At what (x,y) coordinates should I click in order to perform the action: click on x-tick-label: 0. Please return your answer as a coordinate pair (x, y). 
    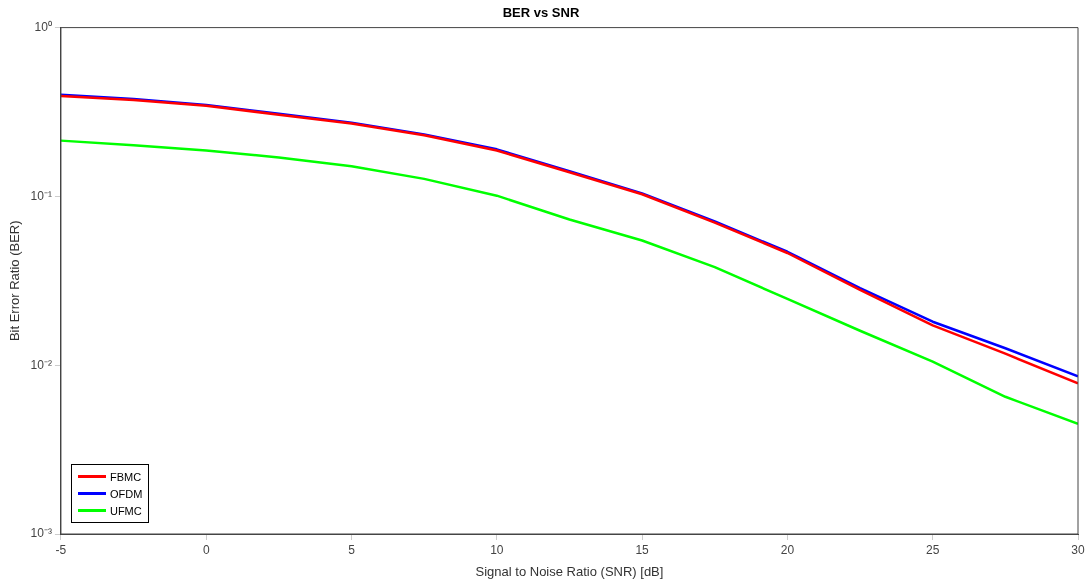
    Looking at the image, I should click on (206, 549).